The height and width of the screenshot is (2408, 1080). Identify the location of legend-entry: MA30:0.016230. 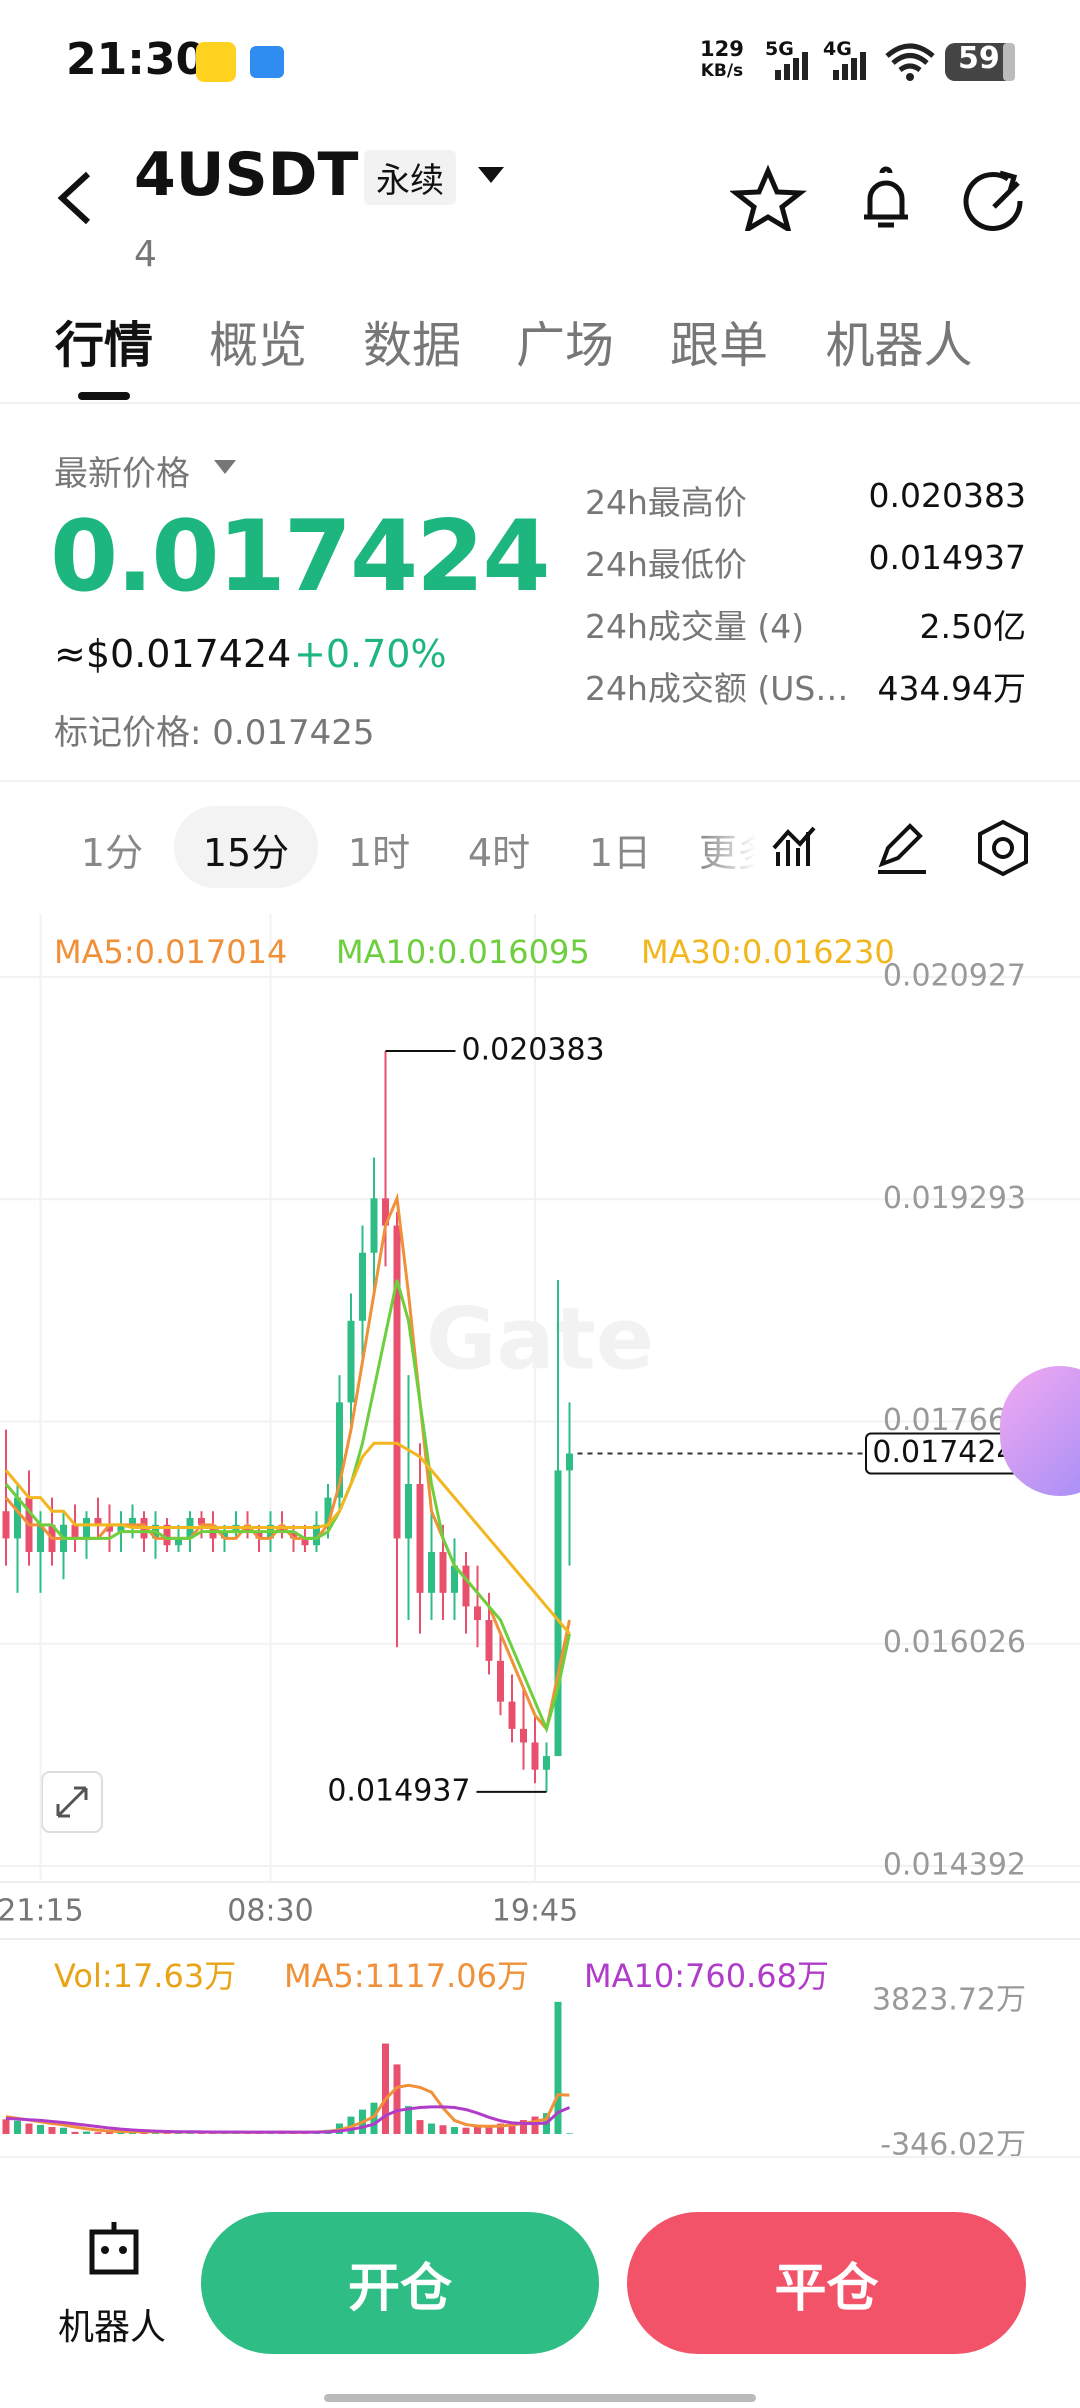
(768, 952).